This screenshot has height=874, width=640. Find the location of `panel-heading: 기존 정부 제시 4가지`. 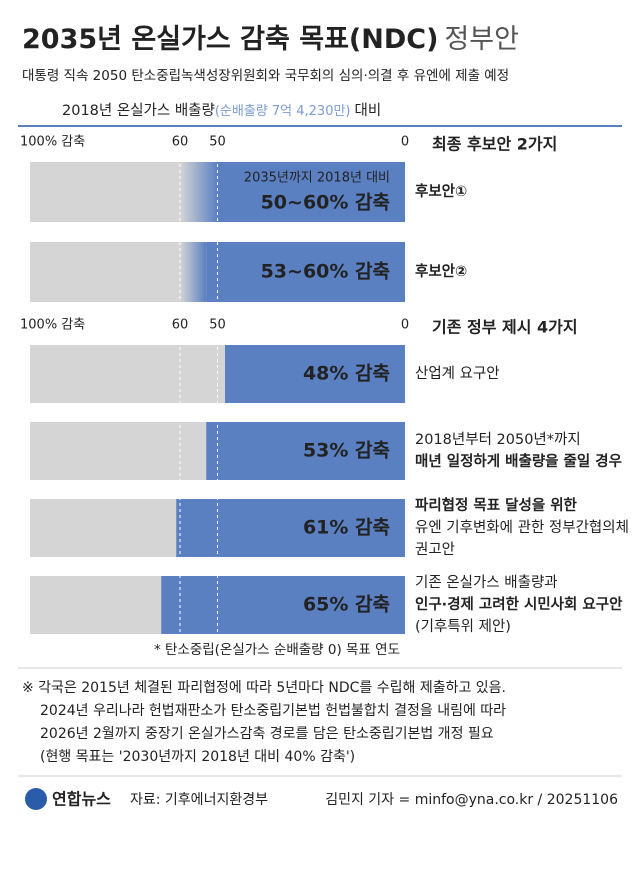

panel-heading: 기존 정부 제시 4가지 is located at coordinates (505, 327).